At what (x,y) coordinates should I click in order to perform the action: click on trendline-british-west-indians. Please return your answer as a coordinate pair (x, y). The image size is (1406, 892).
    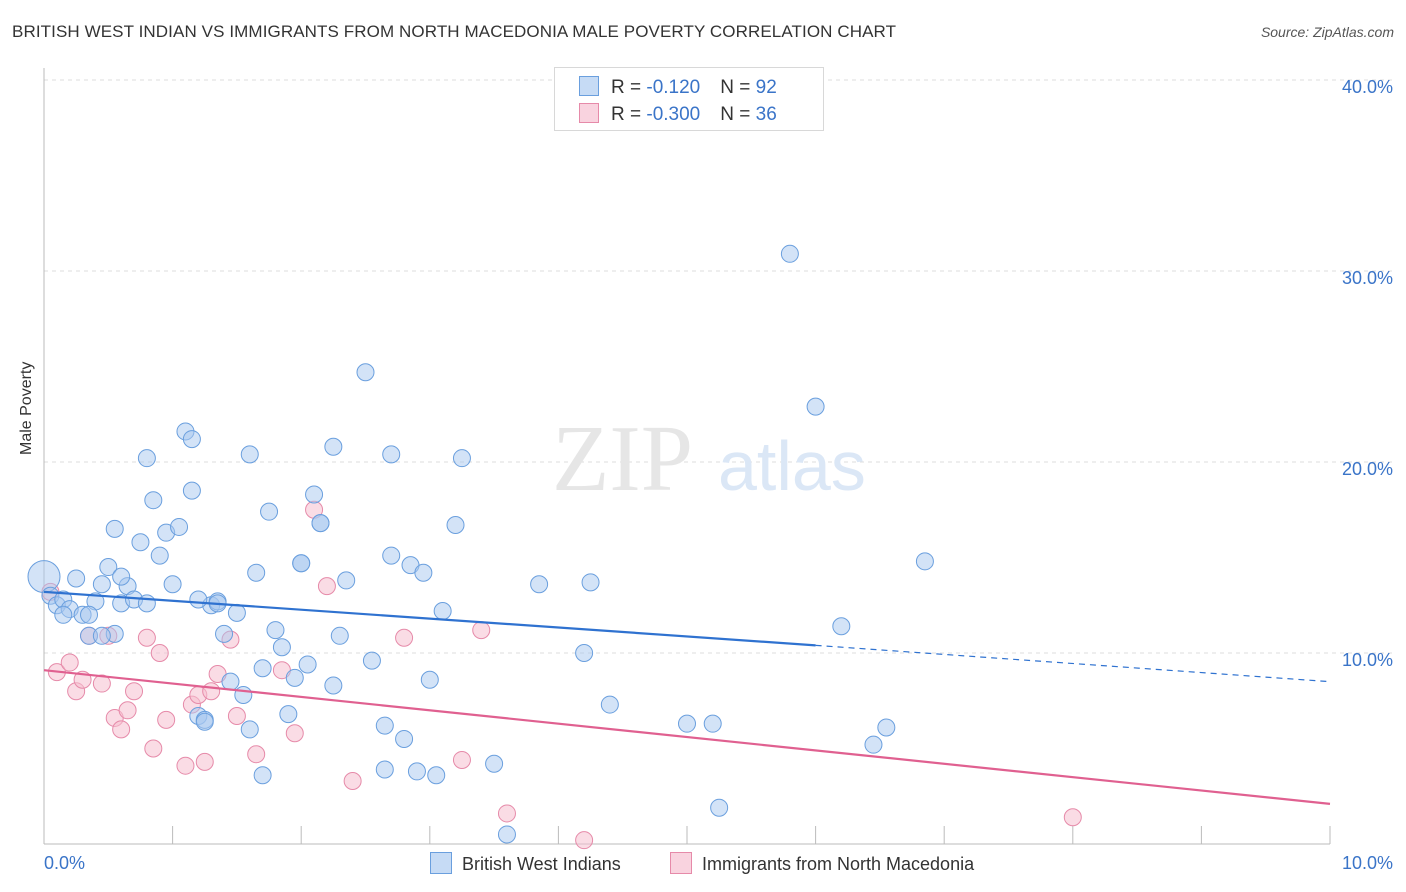
    Looking at the image, I should click on (429, 618).